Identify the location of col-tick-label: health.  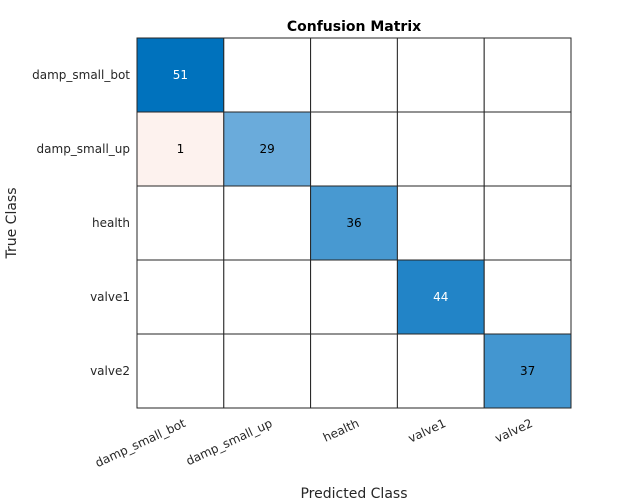
(341, 430).